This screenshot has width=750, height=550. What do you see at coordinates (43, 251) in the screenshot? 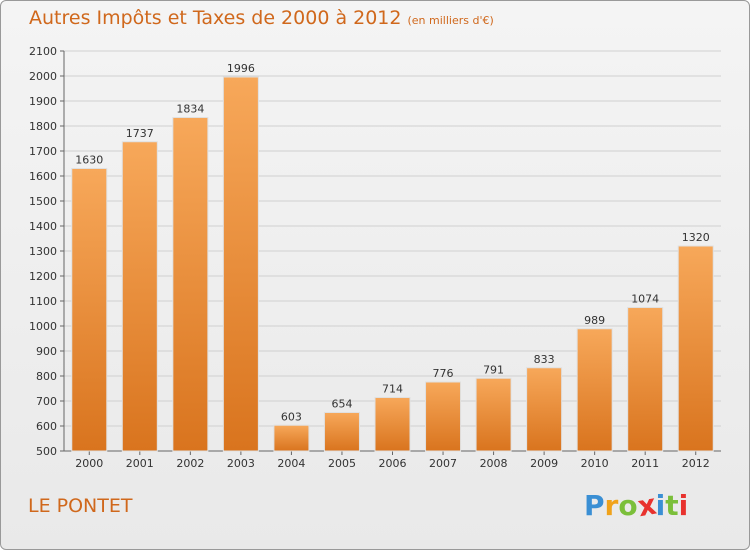
I see `y-tick-label: 1300` at bounding box center [43, 251].